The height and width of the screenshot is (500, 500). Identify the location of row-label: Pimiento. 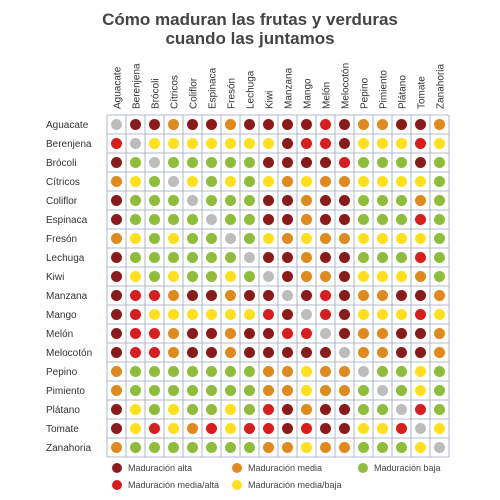
(65, 391).